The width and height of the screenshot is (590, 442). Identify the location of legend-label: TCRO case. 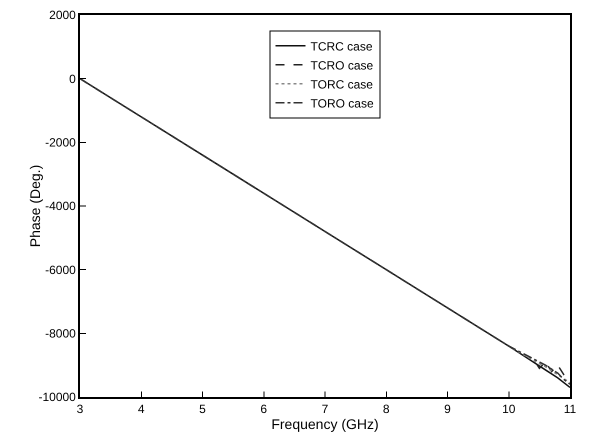
(342, 65).